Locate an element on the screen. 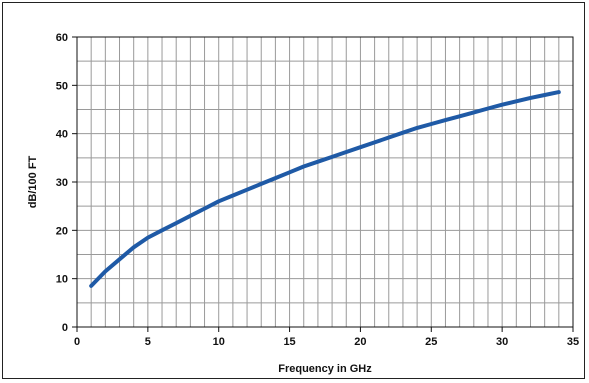  x-tick-label: 5 is located at coordinates (148, 342).